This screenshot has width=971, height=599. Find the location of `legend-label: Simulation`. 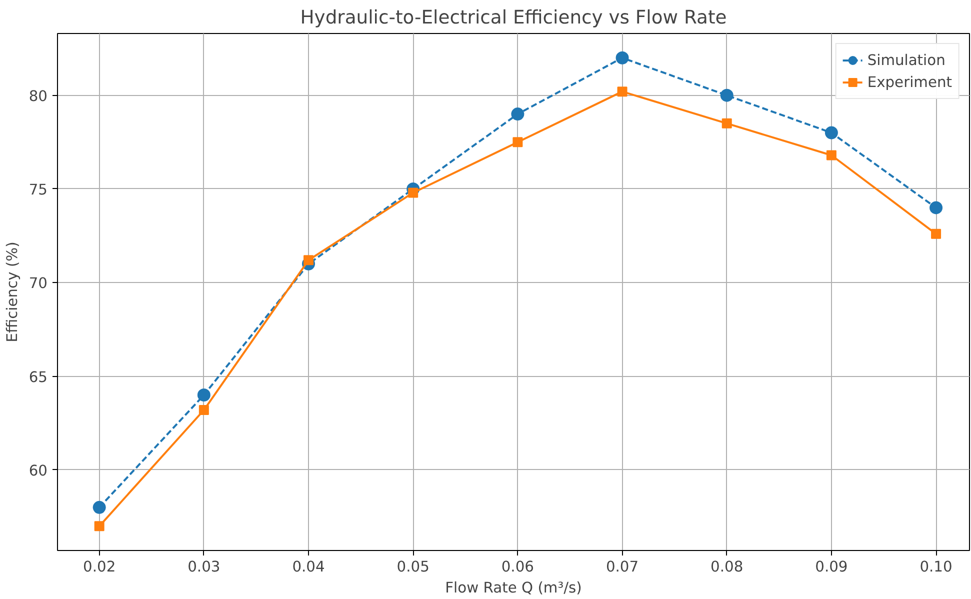

legend-label: Simulation is located at coordinates (906, 60).